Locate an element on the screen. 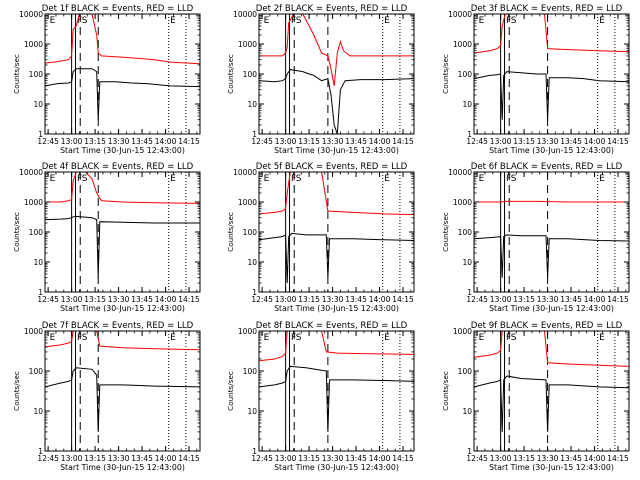  panel-title: Det 3f BLACK = Events, RED = LLD is located at coordinates (547, 9).